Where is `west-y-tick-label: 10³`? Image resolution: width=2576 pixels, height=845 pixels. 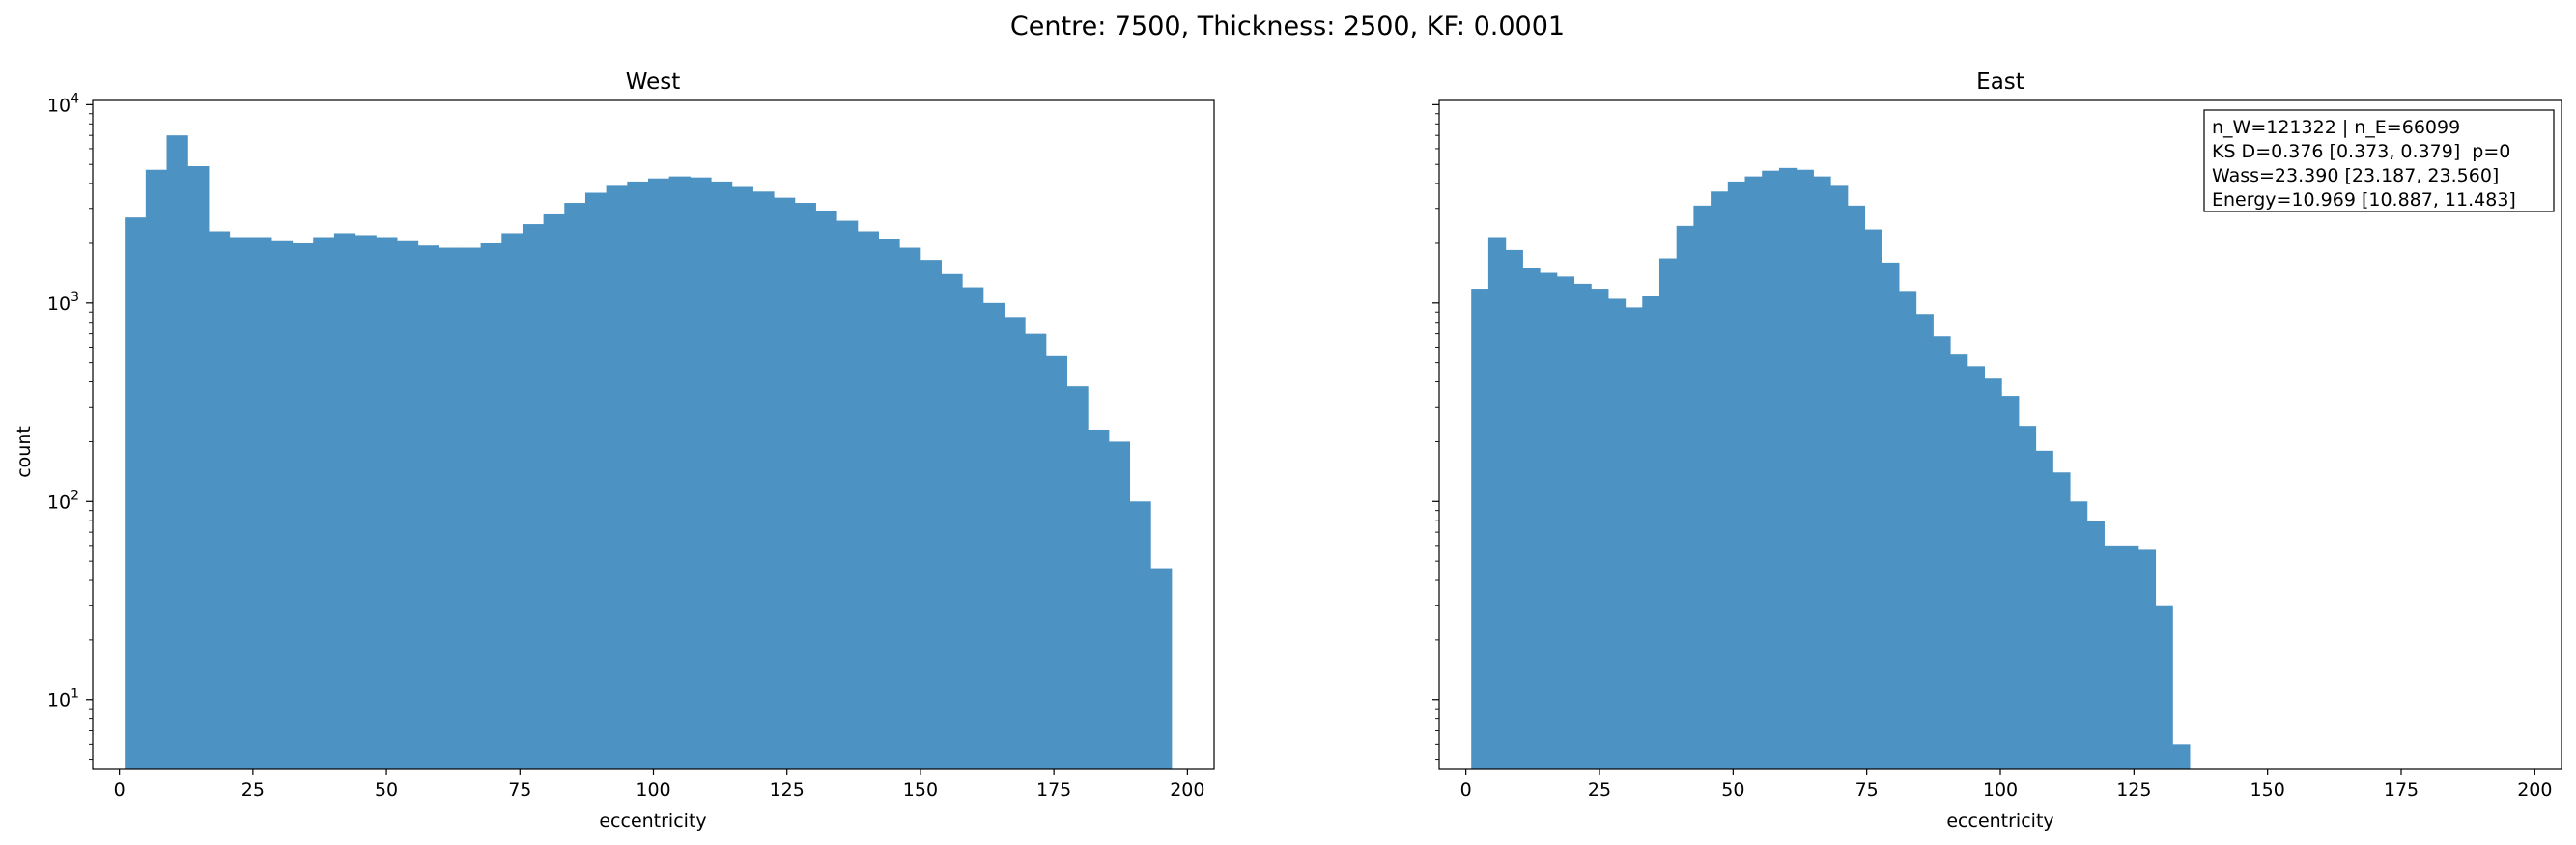 west-y-tick-label: 10³ is located at coordinates (63, 302).